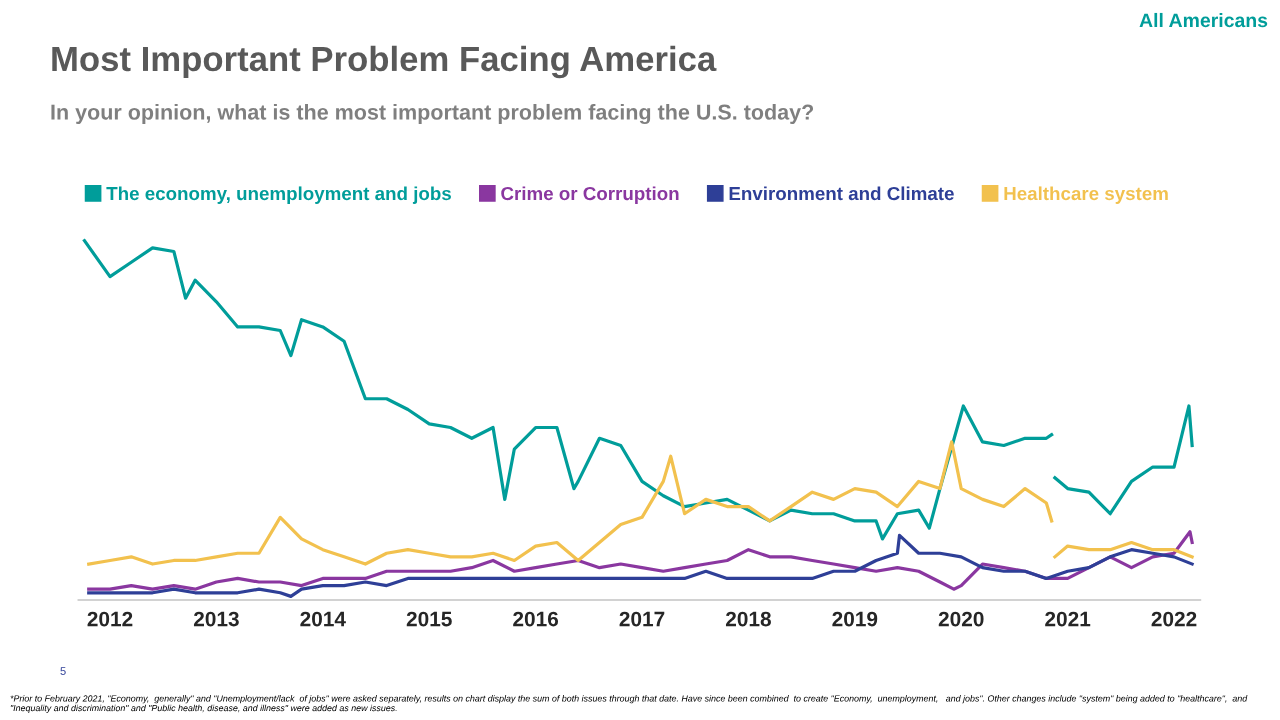  What do you see at coordinates (1068, 619) in the screenshot?
I see `x-tick-label: 2021` at bounding box center [1068, 619].